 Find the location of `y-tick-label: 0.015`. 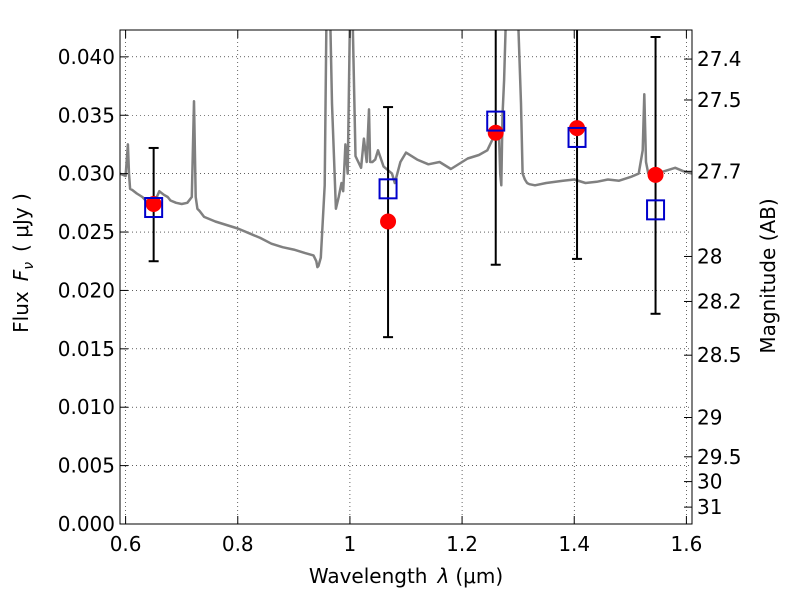

y-tick-label: 0.015 is located at coordinates (86, 349).